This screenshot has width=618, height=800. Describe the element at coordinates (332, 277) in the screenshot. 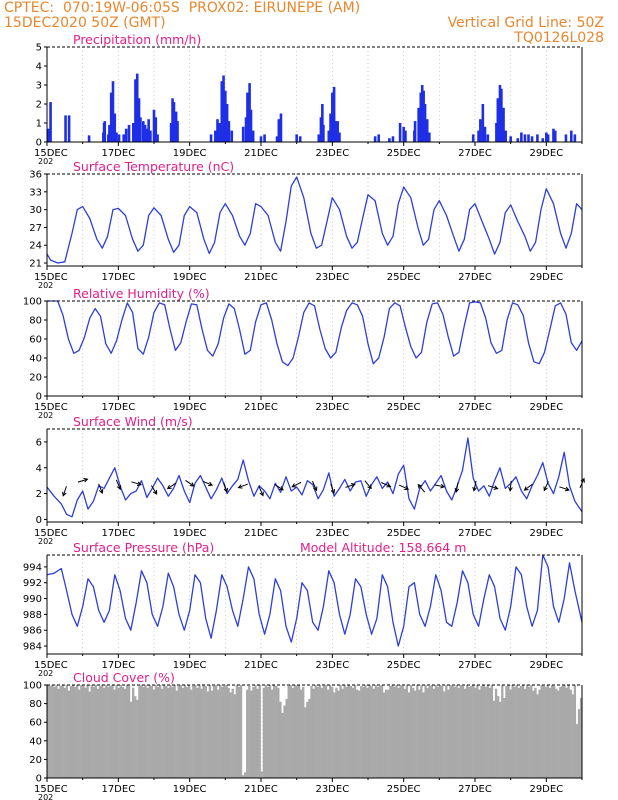

I see `temperature-xtick-label: 23DEC` at that location.